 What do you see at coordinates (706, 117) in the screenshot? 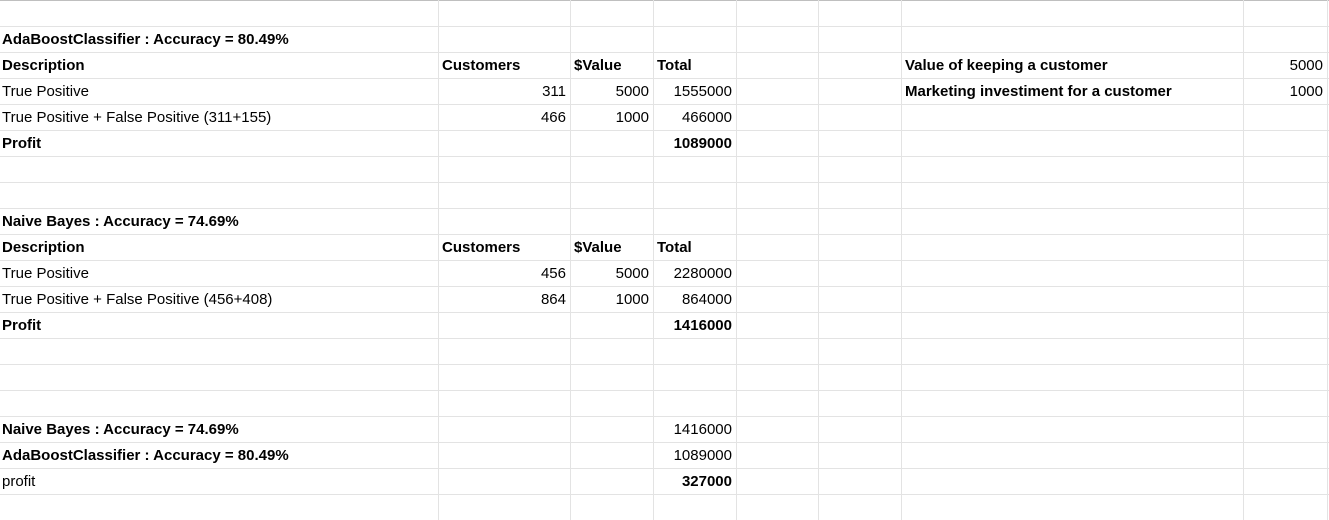
I see `block1-row2-total: 466000` at bounding box center [706, 117].